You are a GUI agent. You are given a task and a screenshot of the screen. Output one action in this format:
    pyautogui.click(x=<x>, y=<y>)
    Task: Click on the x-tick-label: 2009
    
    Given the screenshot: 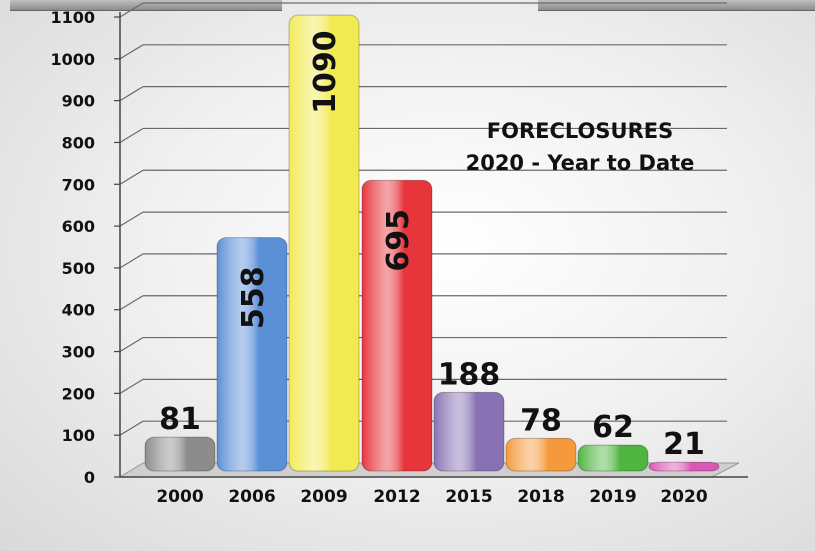 What is the action you would take?
    pyautogui.click(x=323, y=497)
    